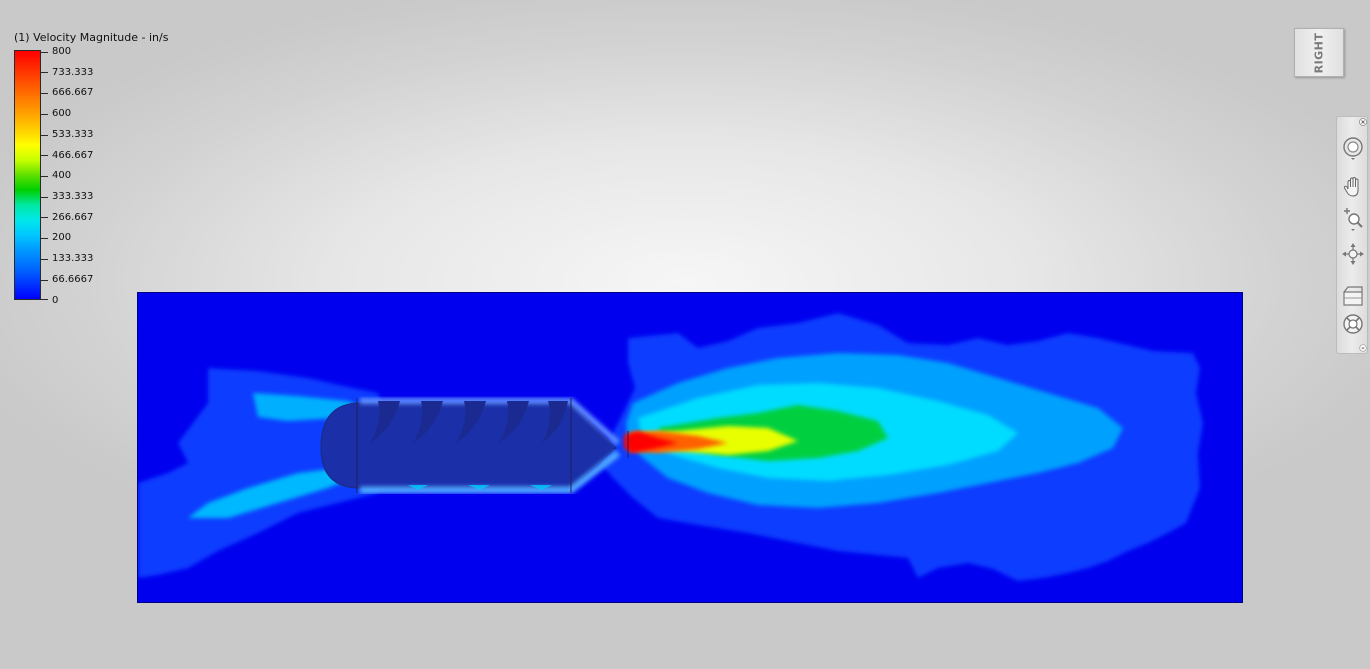 This screenshot has width=1370, height=669. Describe the element at coordinates (1352, 235) in the screenshot. I see `navigation-bar` at that location.